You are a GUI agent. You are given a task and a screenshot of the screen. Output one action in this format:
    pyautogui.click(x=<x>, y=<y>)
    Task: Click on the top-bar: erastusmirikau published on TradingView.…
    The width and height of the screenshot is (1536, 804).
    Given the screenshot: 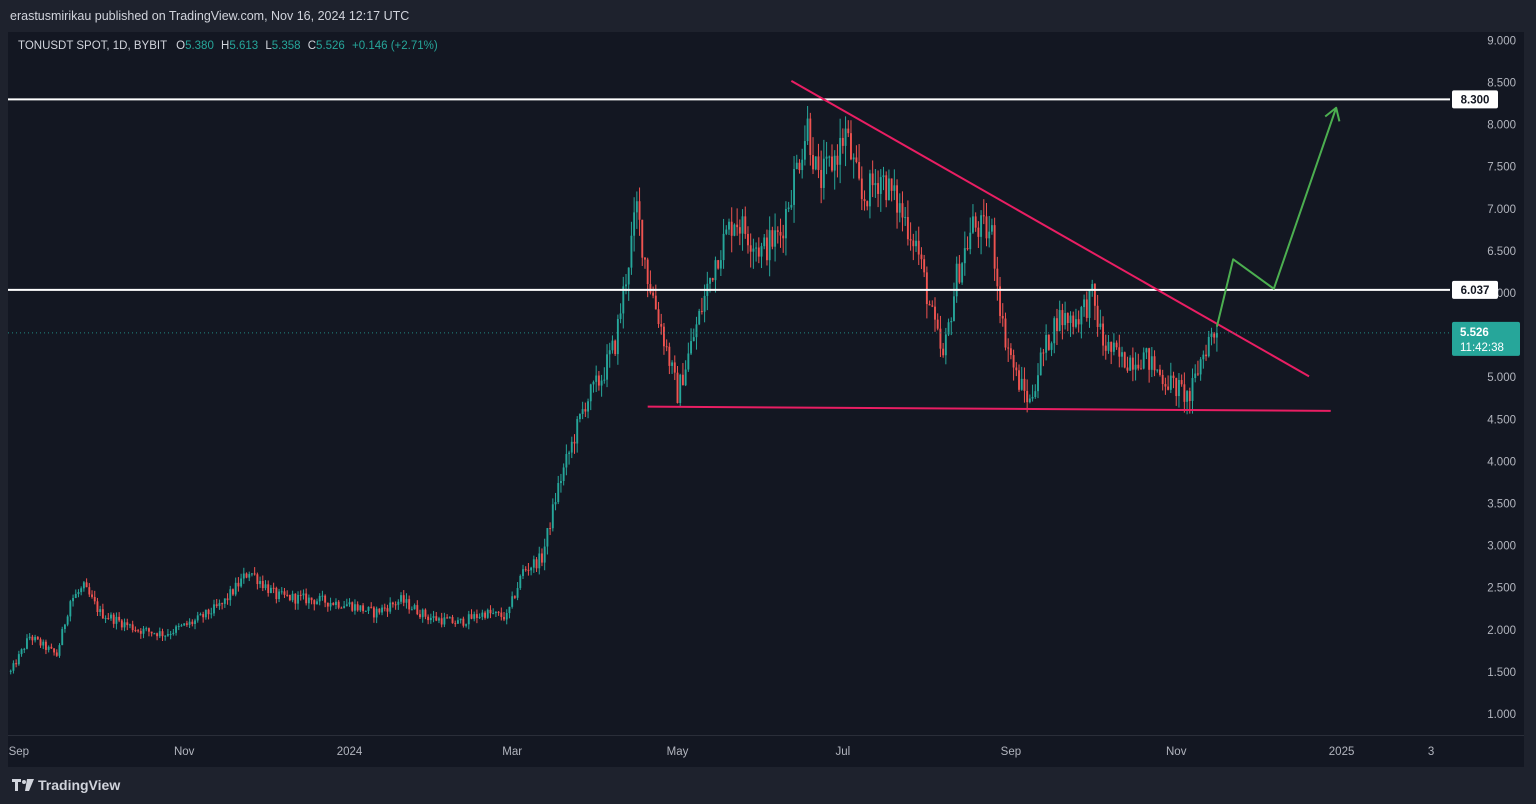 What is the action you would take?
    pyautogui.click(x=768, y=16)
    